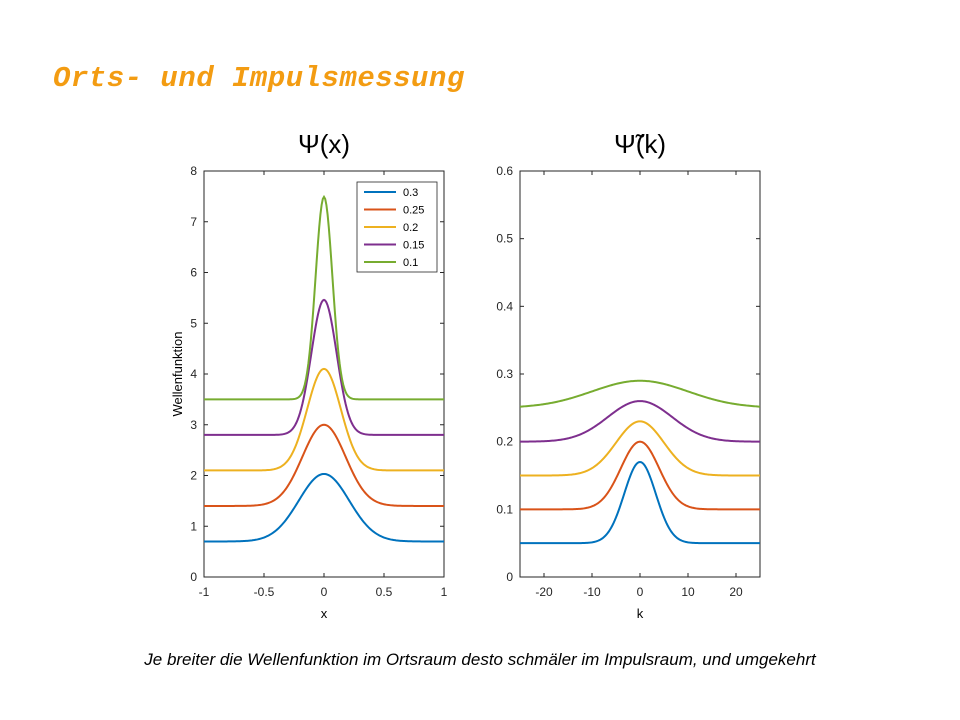 This screenshot has height=720, width=960. What do you see at coordinates (193, 273) in the screenshot?
I see `psi-x-ytick-label: 6` at bounding box center [193, 273].